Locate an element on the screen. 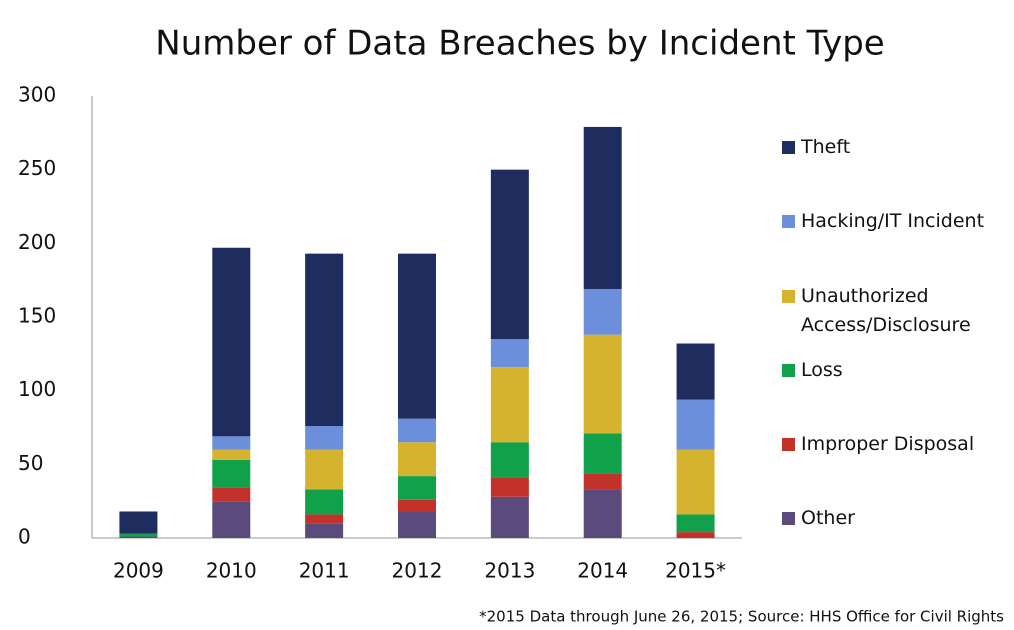 The image size is (1014, 630). y-tick-label: 100 is located at coordinates (37, 389).